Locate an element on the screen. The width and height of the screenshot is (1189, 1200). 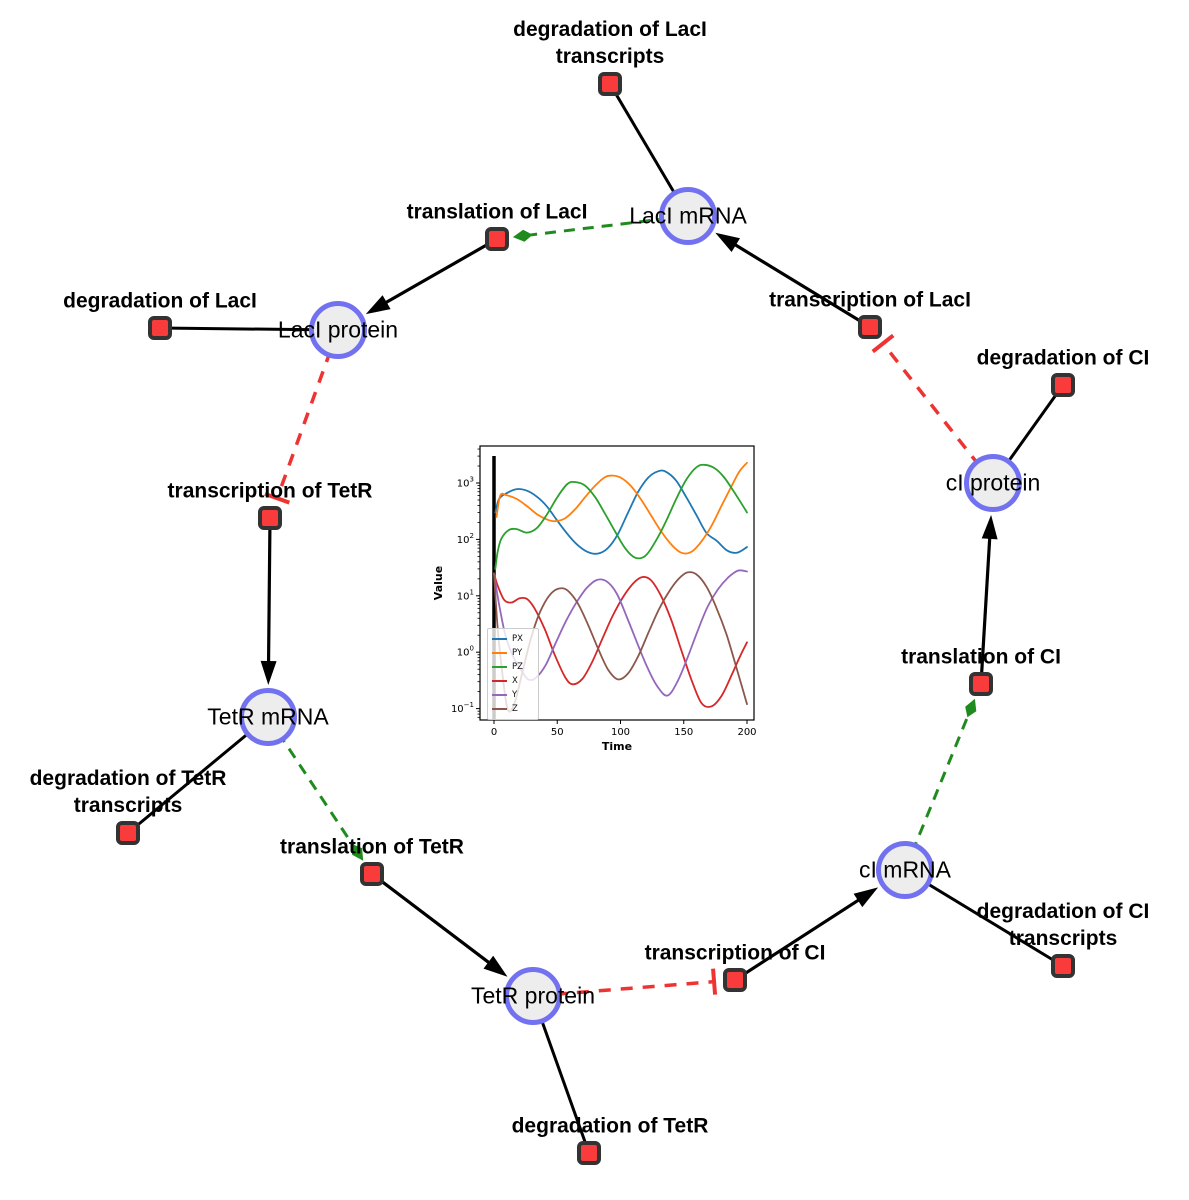
legend-item-px: PX is located at coordinates (512, 639).